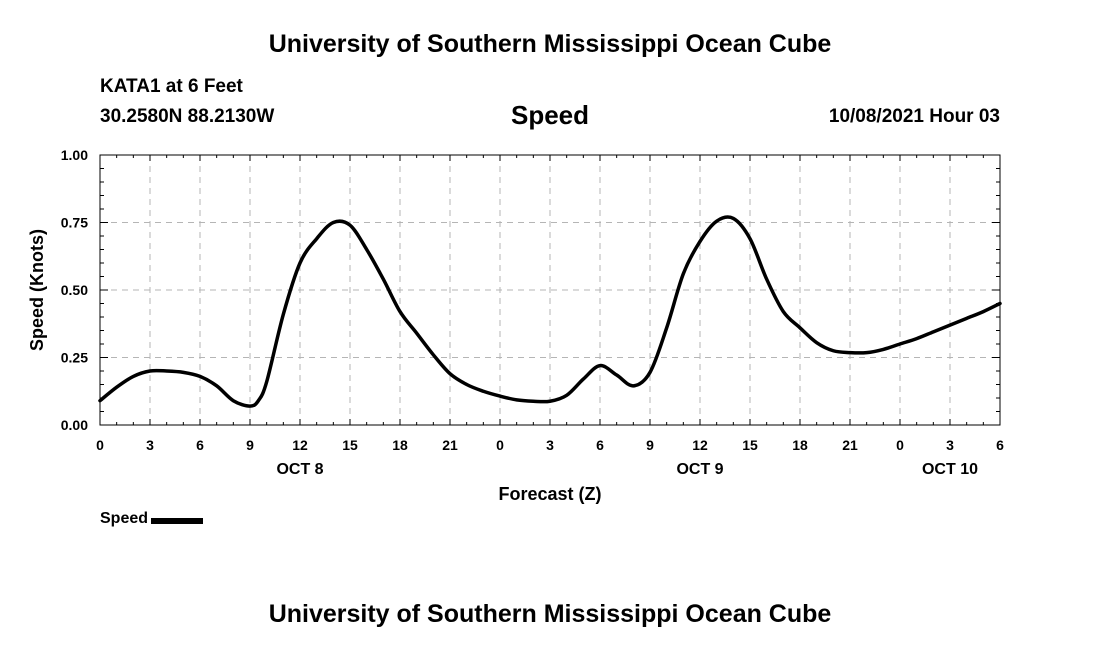 The height and width of the screenshot is (650, 1100). Describe the element at coordinates (74, 155) in the screenshot. I see `y-tick-label: 1.00` at that location.